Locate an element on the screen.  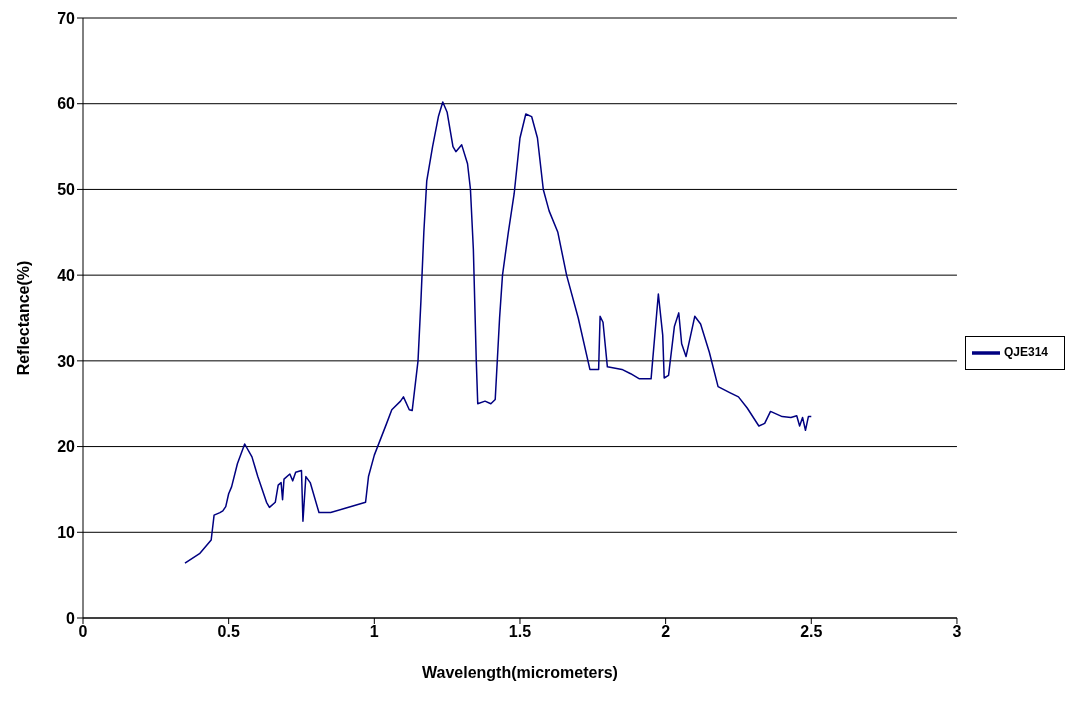
x-tick-label: 1.5 is located at coordinates (520, 632).